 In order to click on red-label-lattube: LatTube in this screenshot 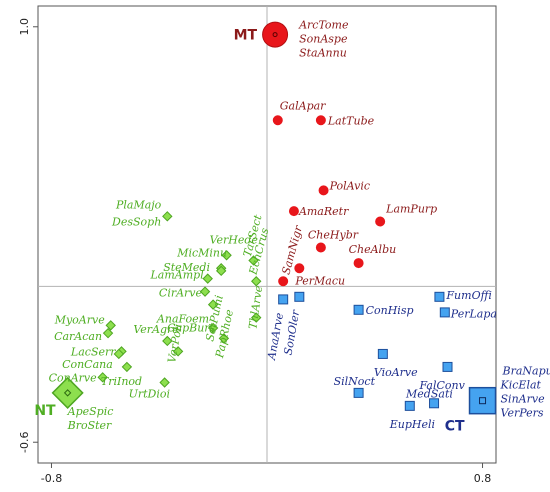, I will do `click(351, 120)`.